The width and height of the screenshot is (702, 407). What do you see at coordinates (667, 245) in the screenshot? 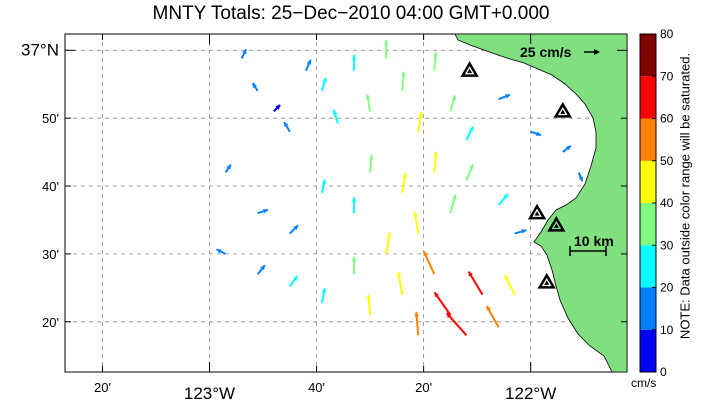
I see `colorbar-tick-label: 30` at bounding box center [667, 245].